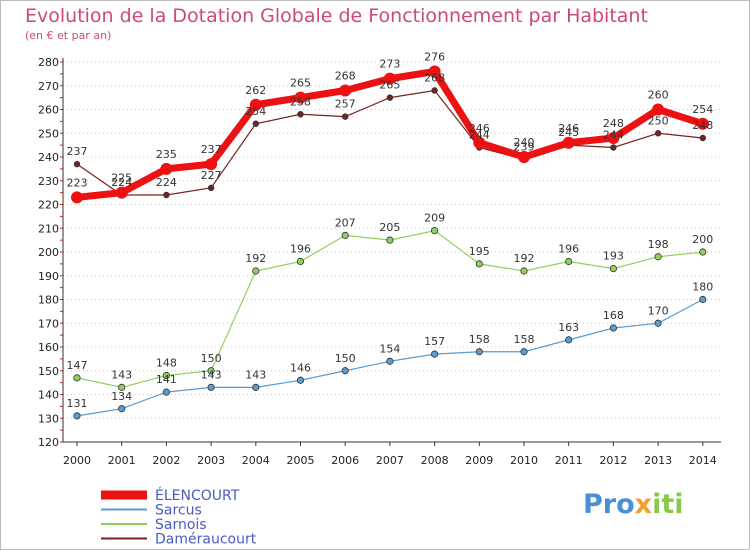 Image resolution: width=750 pixels, height=550 pixels. I want to click on y-tick-label: 250, so click(48, 133).